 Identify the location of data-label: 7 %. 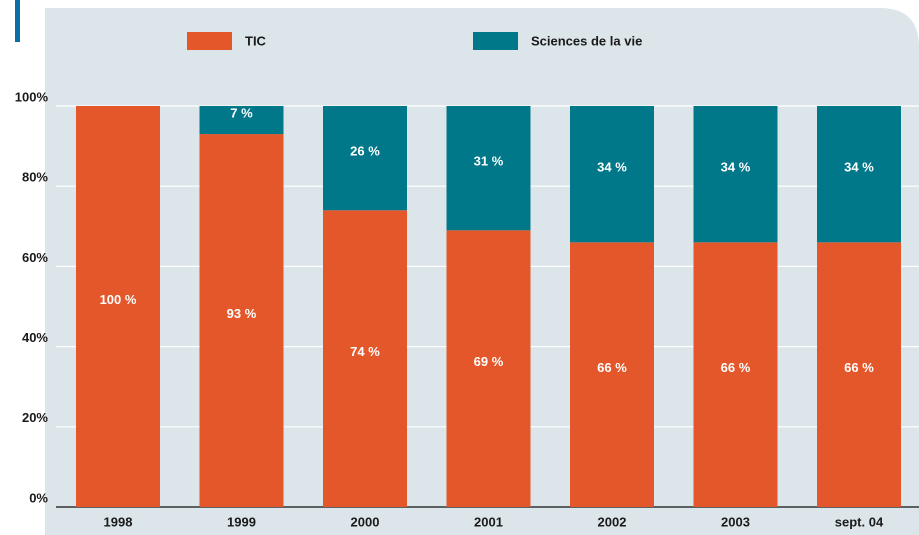
(241, 112).